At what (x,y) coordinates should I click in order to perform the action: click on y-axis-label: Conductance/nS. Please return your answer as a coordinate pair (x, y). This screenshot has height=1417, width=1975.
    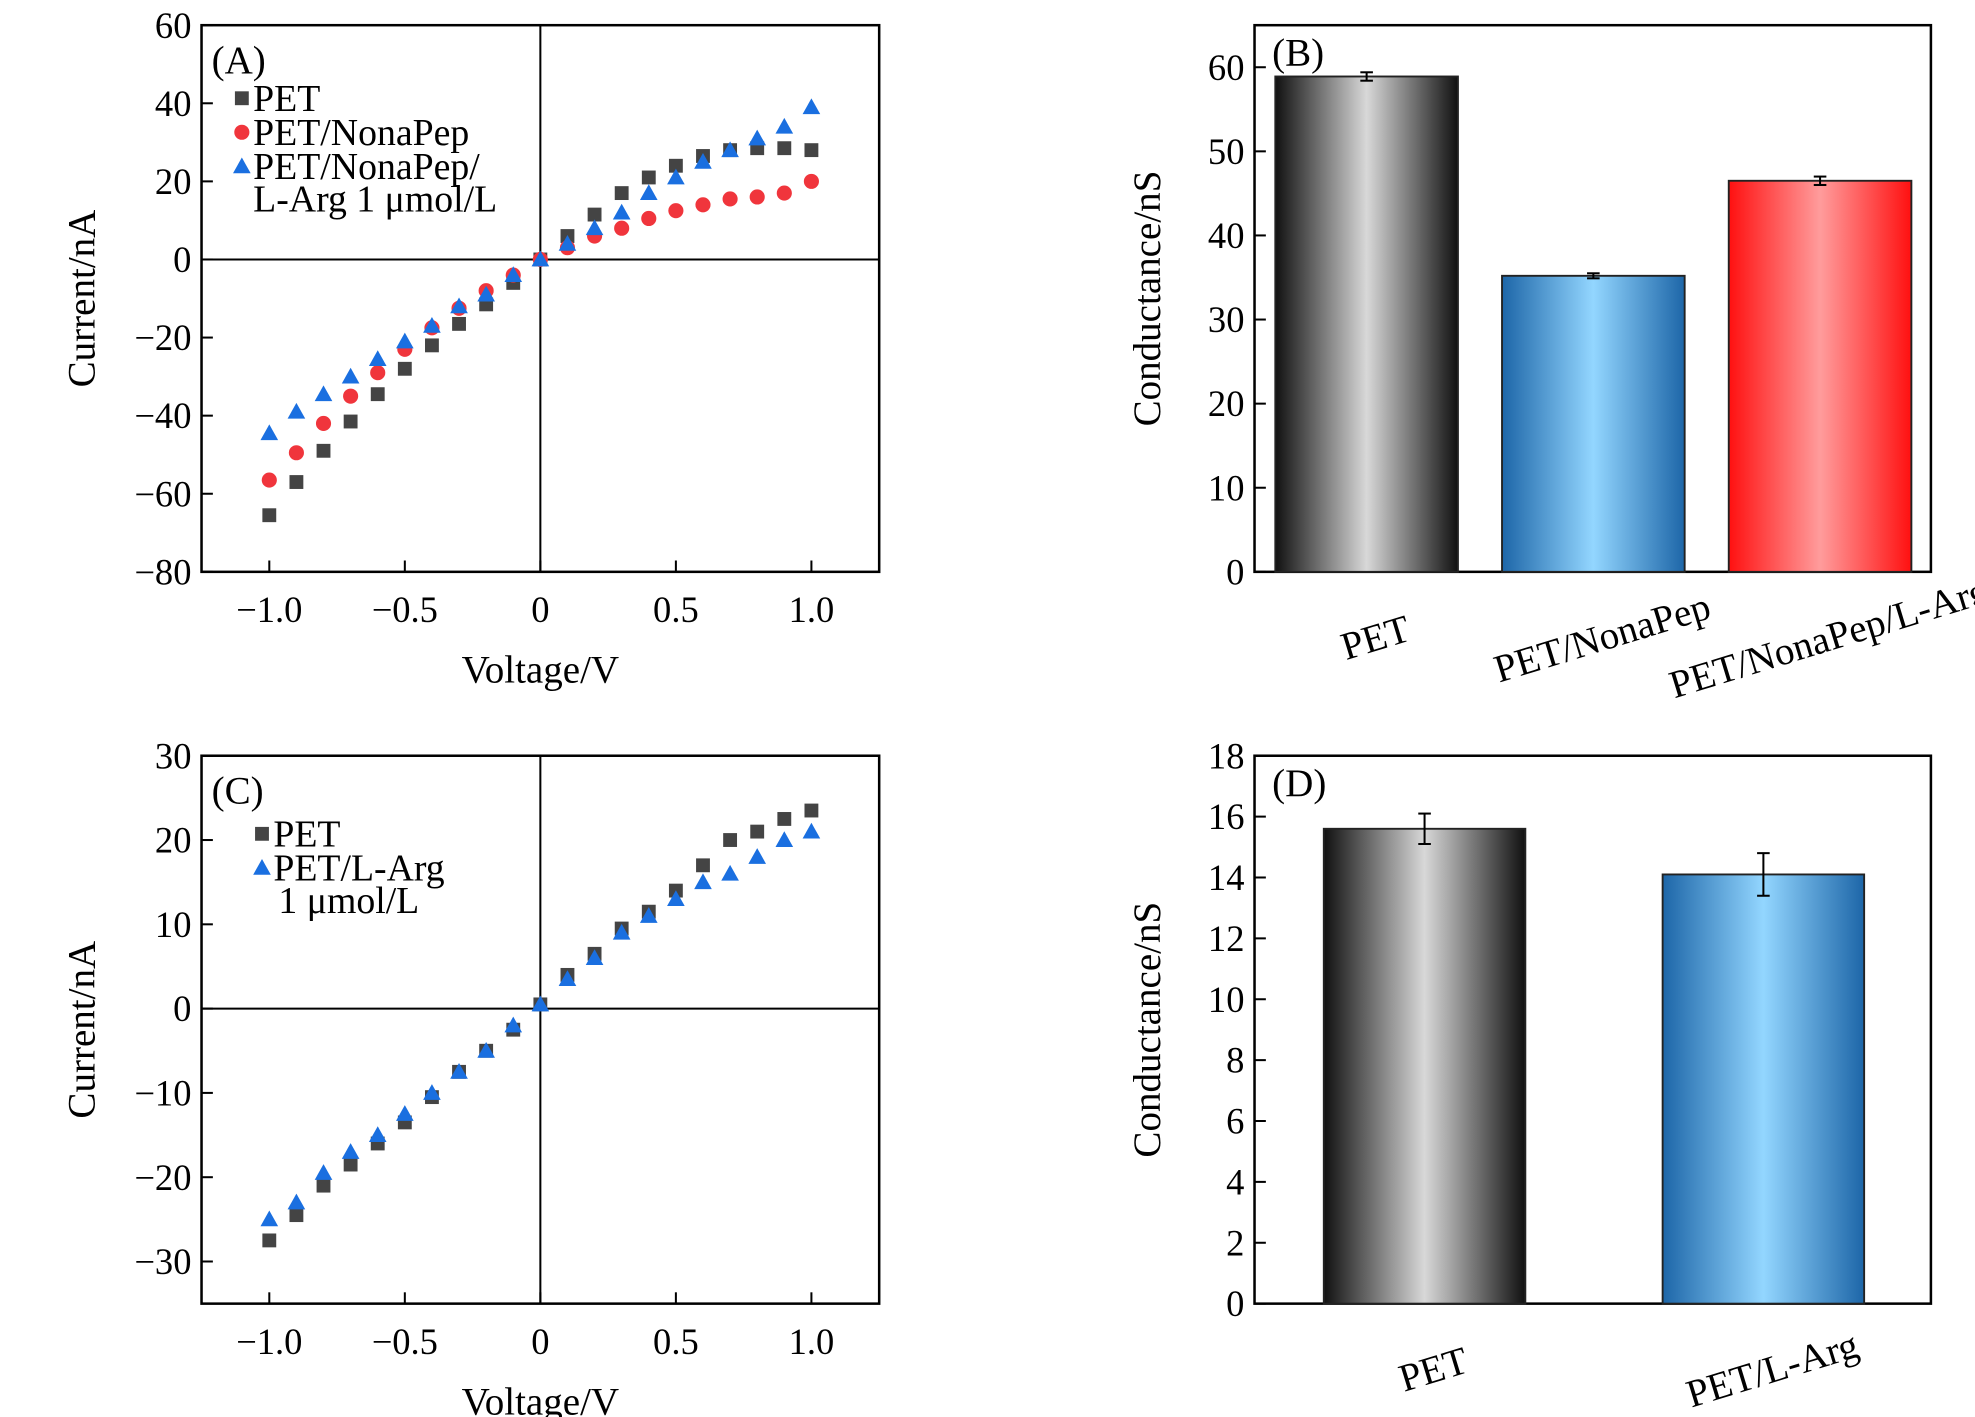
    Looking at the image, I should click on (1147, 299).